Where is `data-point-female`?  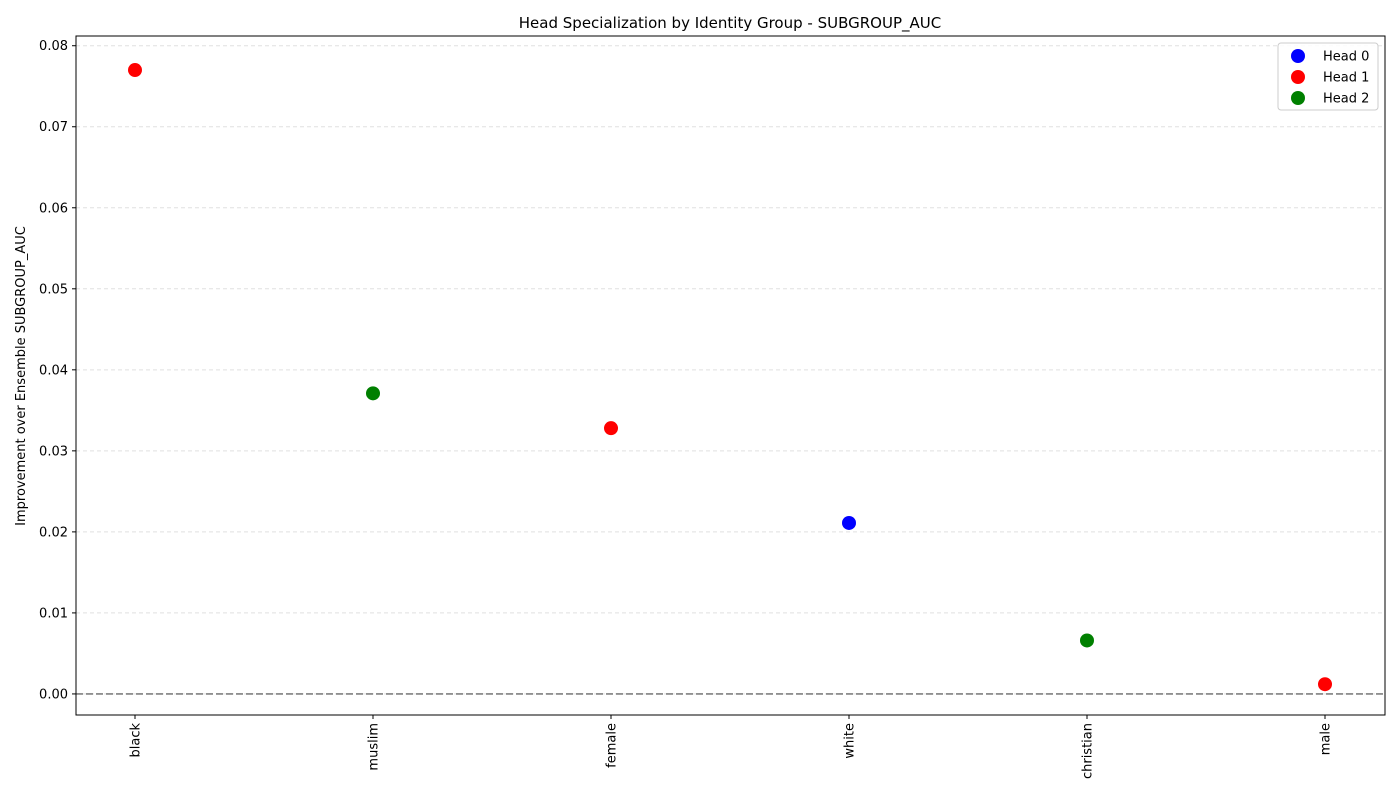 data-point-female is located at coordinates (611, 428).